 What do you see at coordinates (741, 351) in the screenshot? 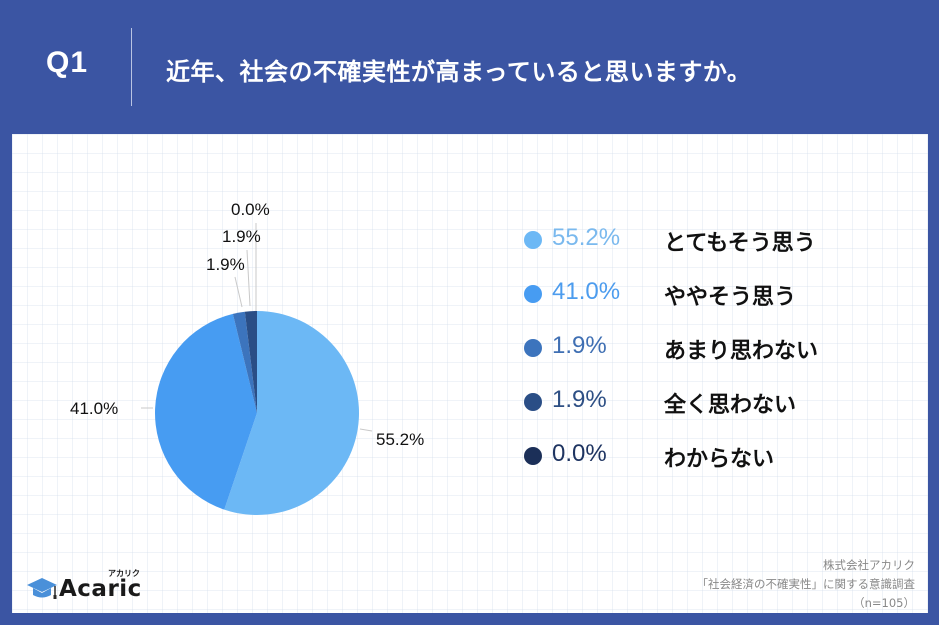
I see `legend-label: あまり思わない` at bounding box center [741, 351].